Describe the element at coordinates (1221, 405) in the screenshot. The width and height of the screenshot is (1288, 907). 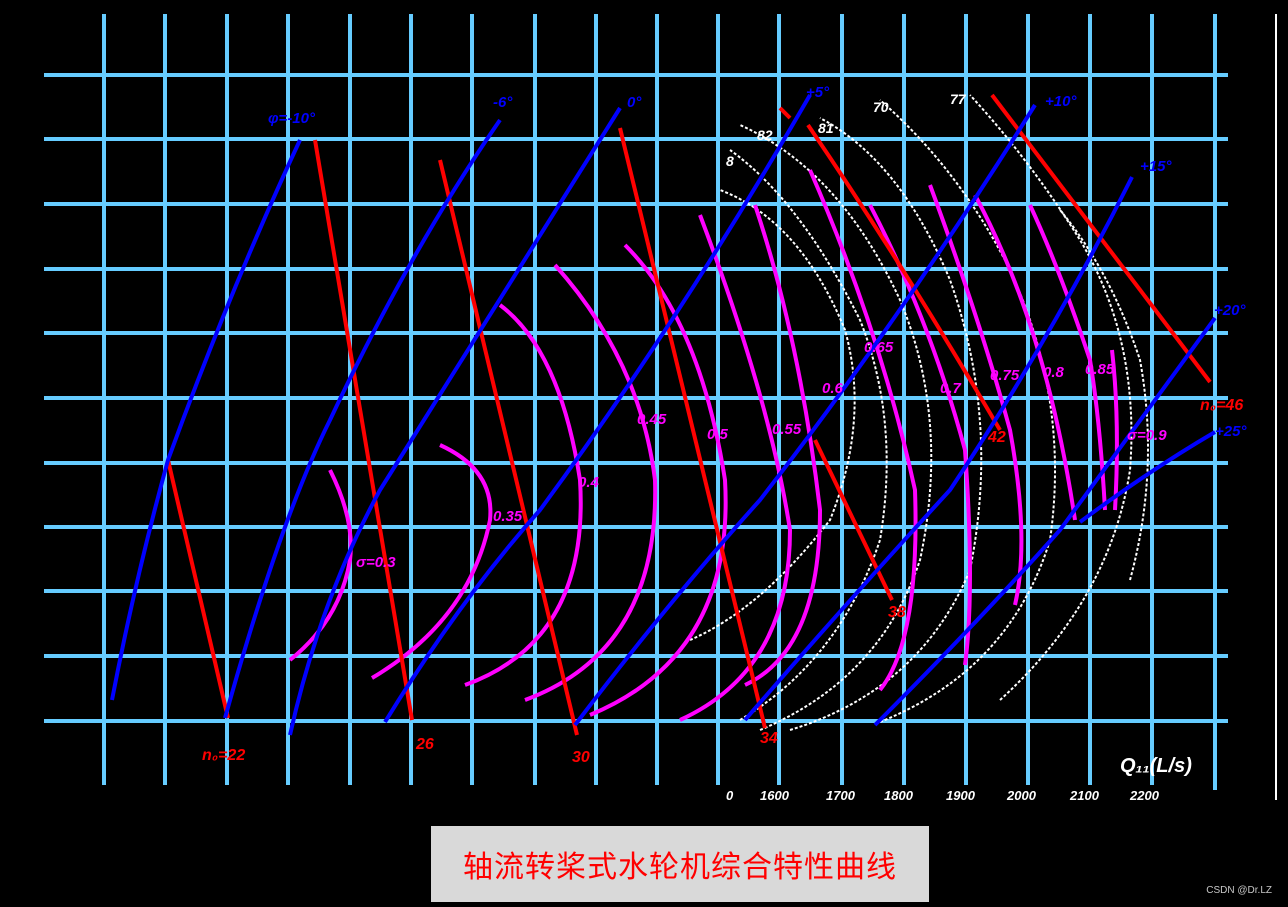
I see `label-speed-46: n₀=46` at that location.